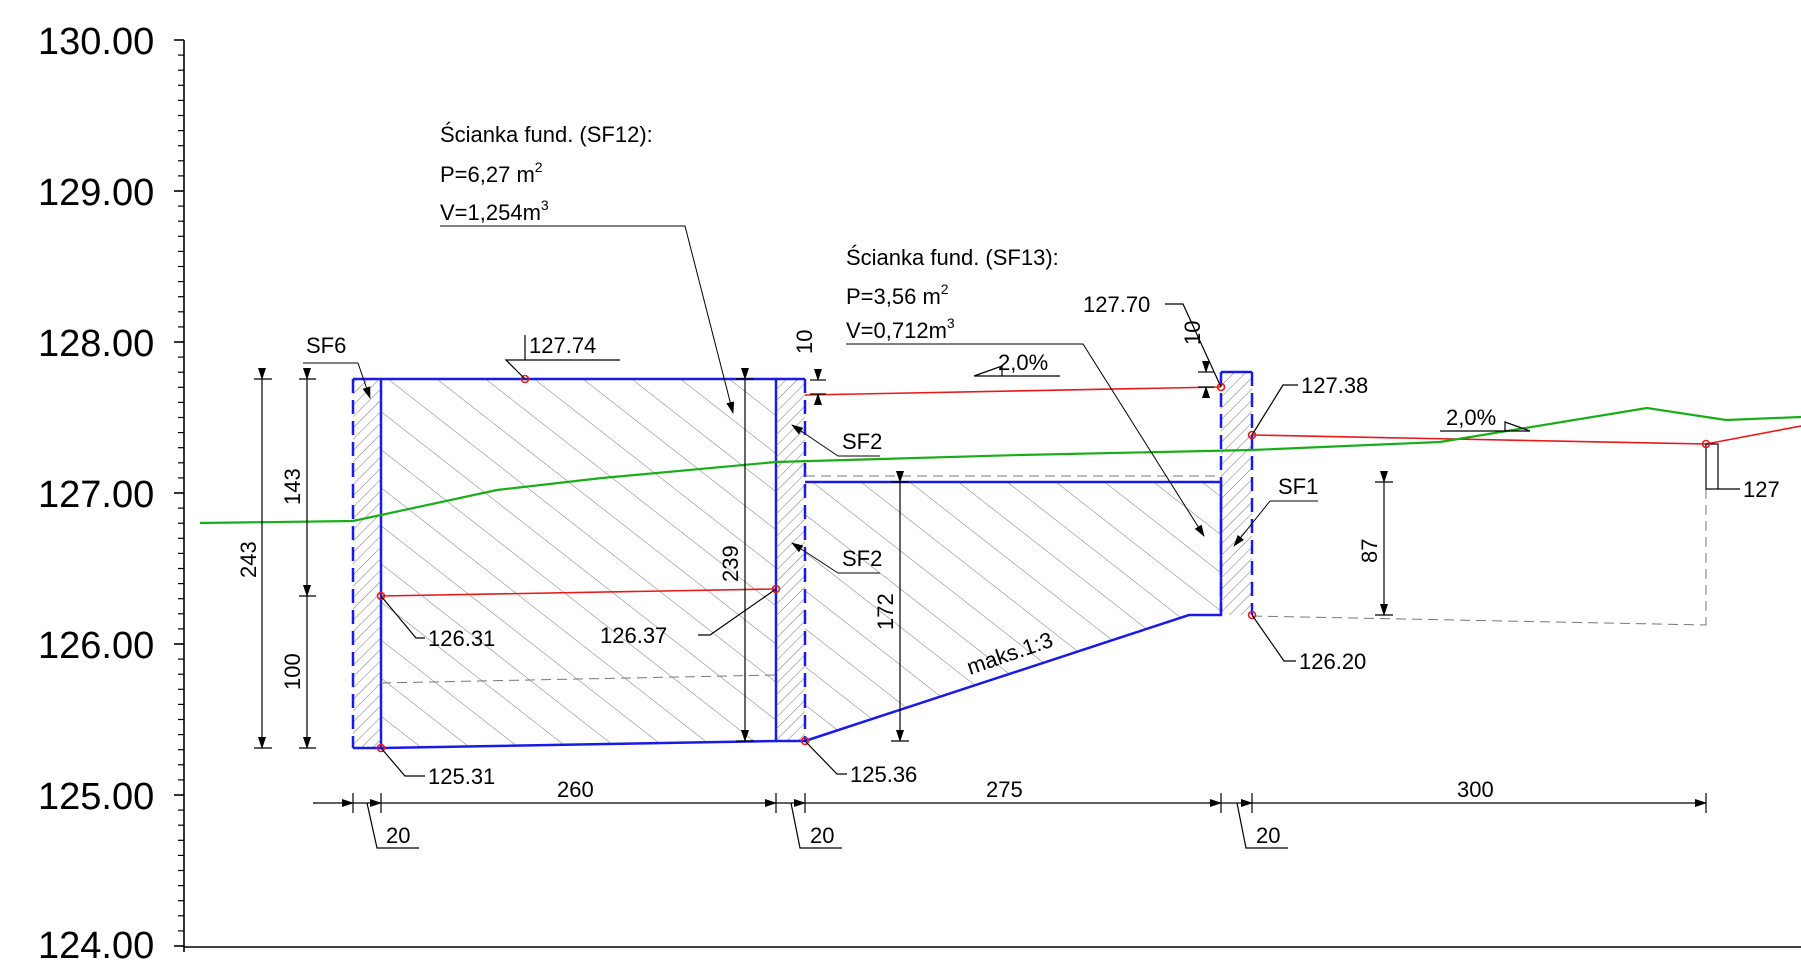  Describe the element at coordinates (952, 257) in the screenshot. I see `sf13-title: Ścianka fund. (SF13):` at that location.